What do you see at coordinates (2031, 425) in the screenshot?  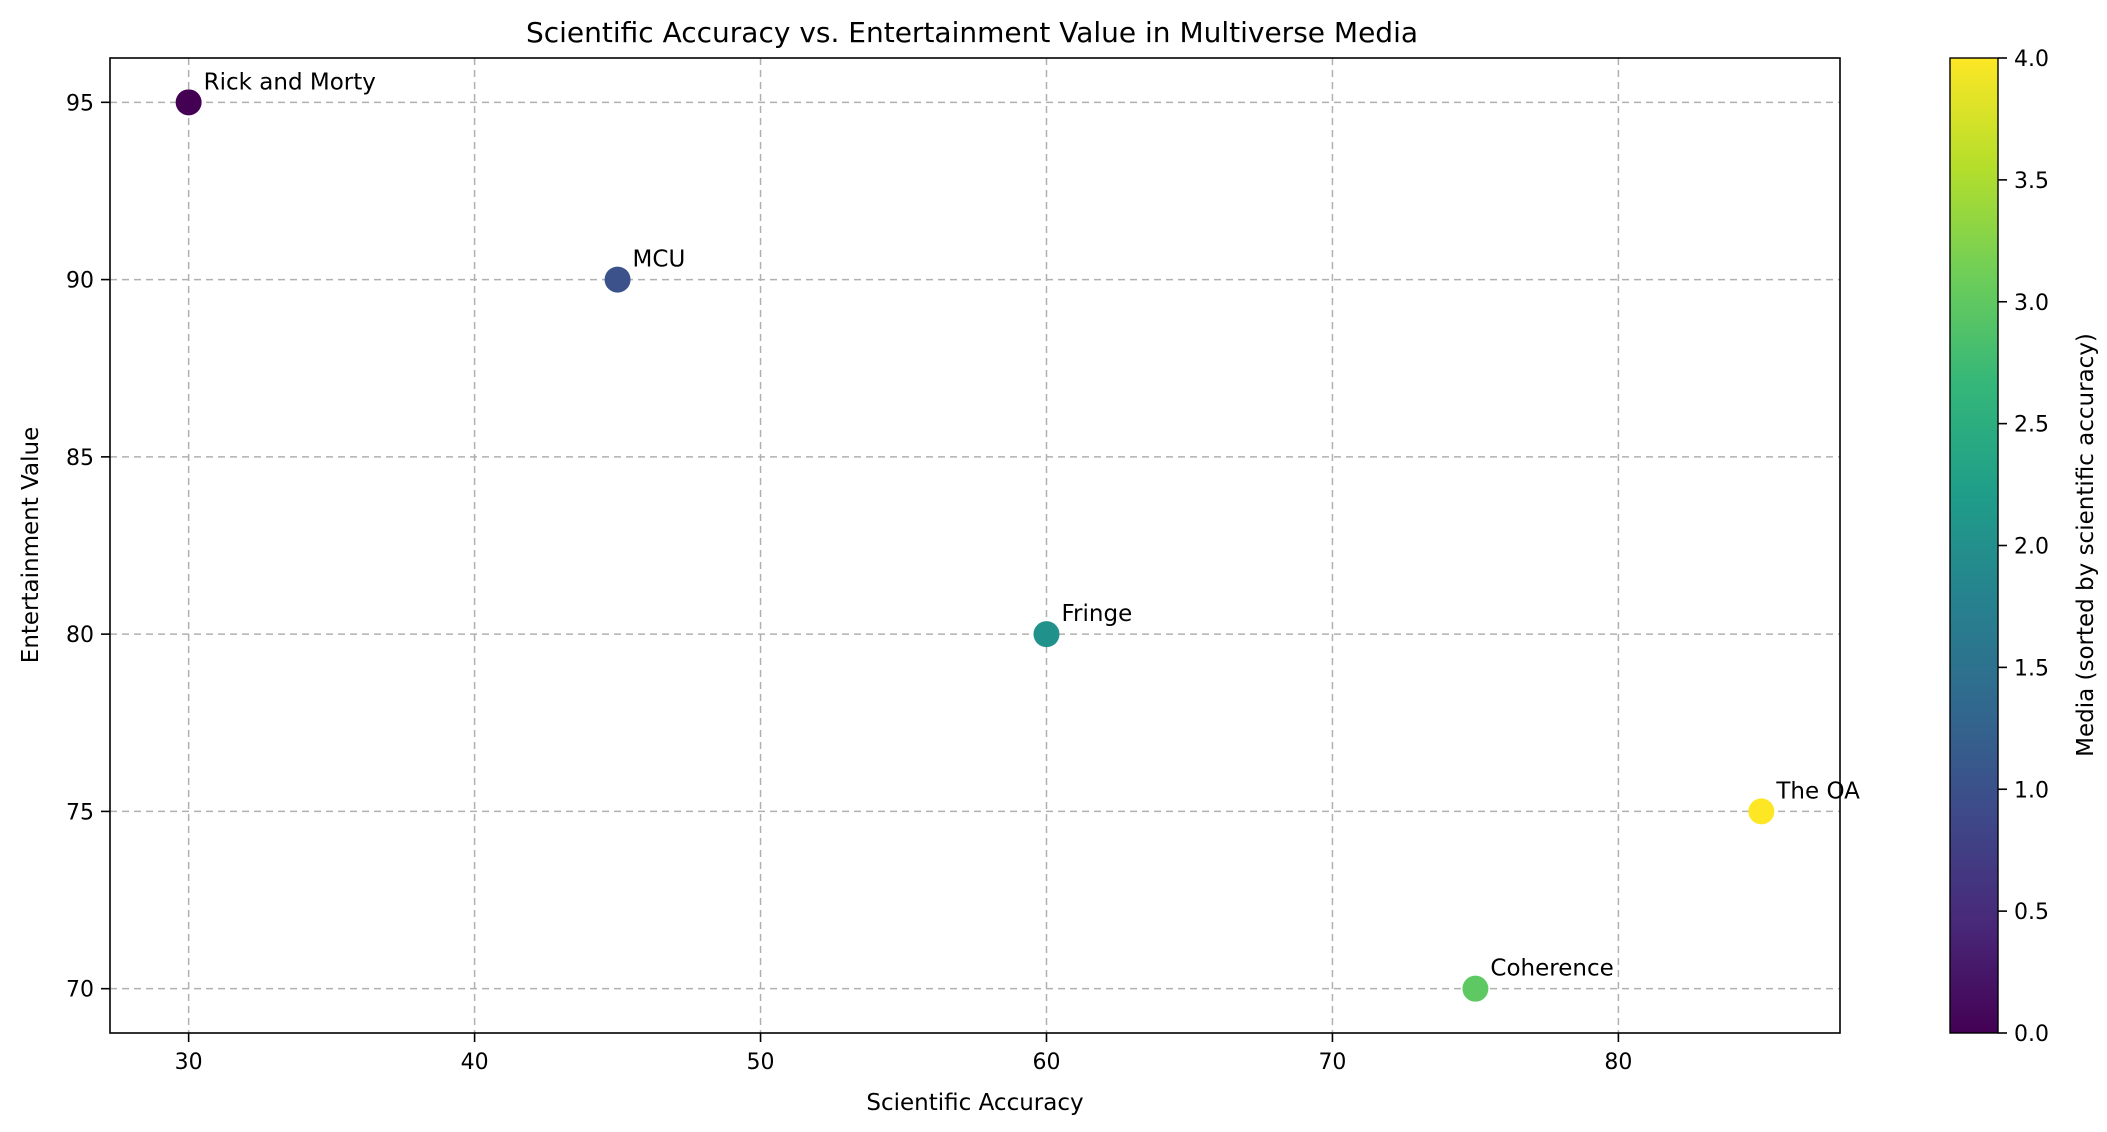 I see `colorbar-tick-label: 2.5` at bounding box center [2031, 425].